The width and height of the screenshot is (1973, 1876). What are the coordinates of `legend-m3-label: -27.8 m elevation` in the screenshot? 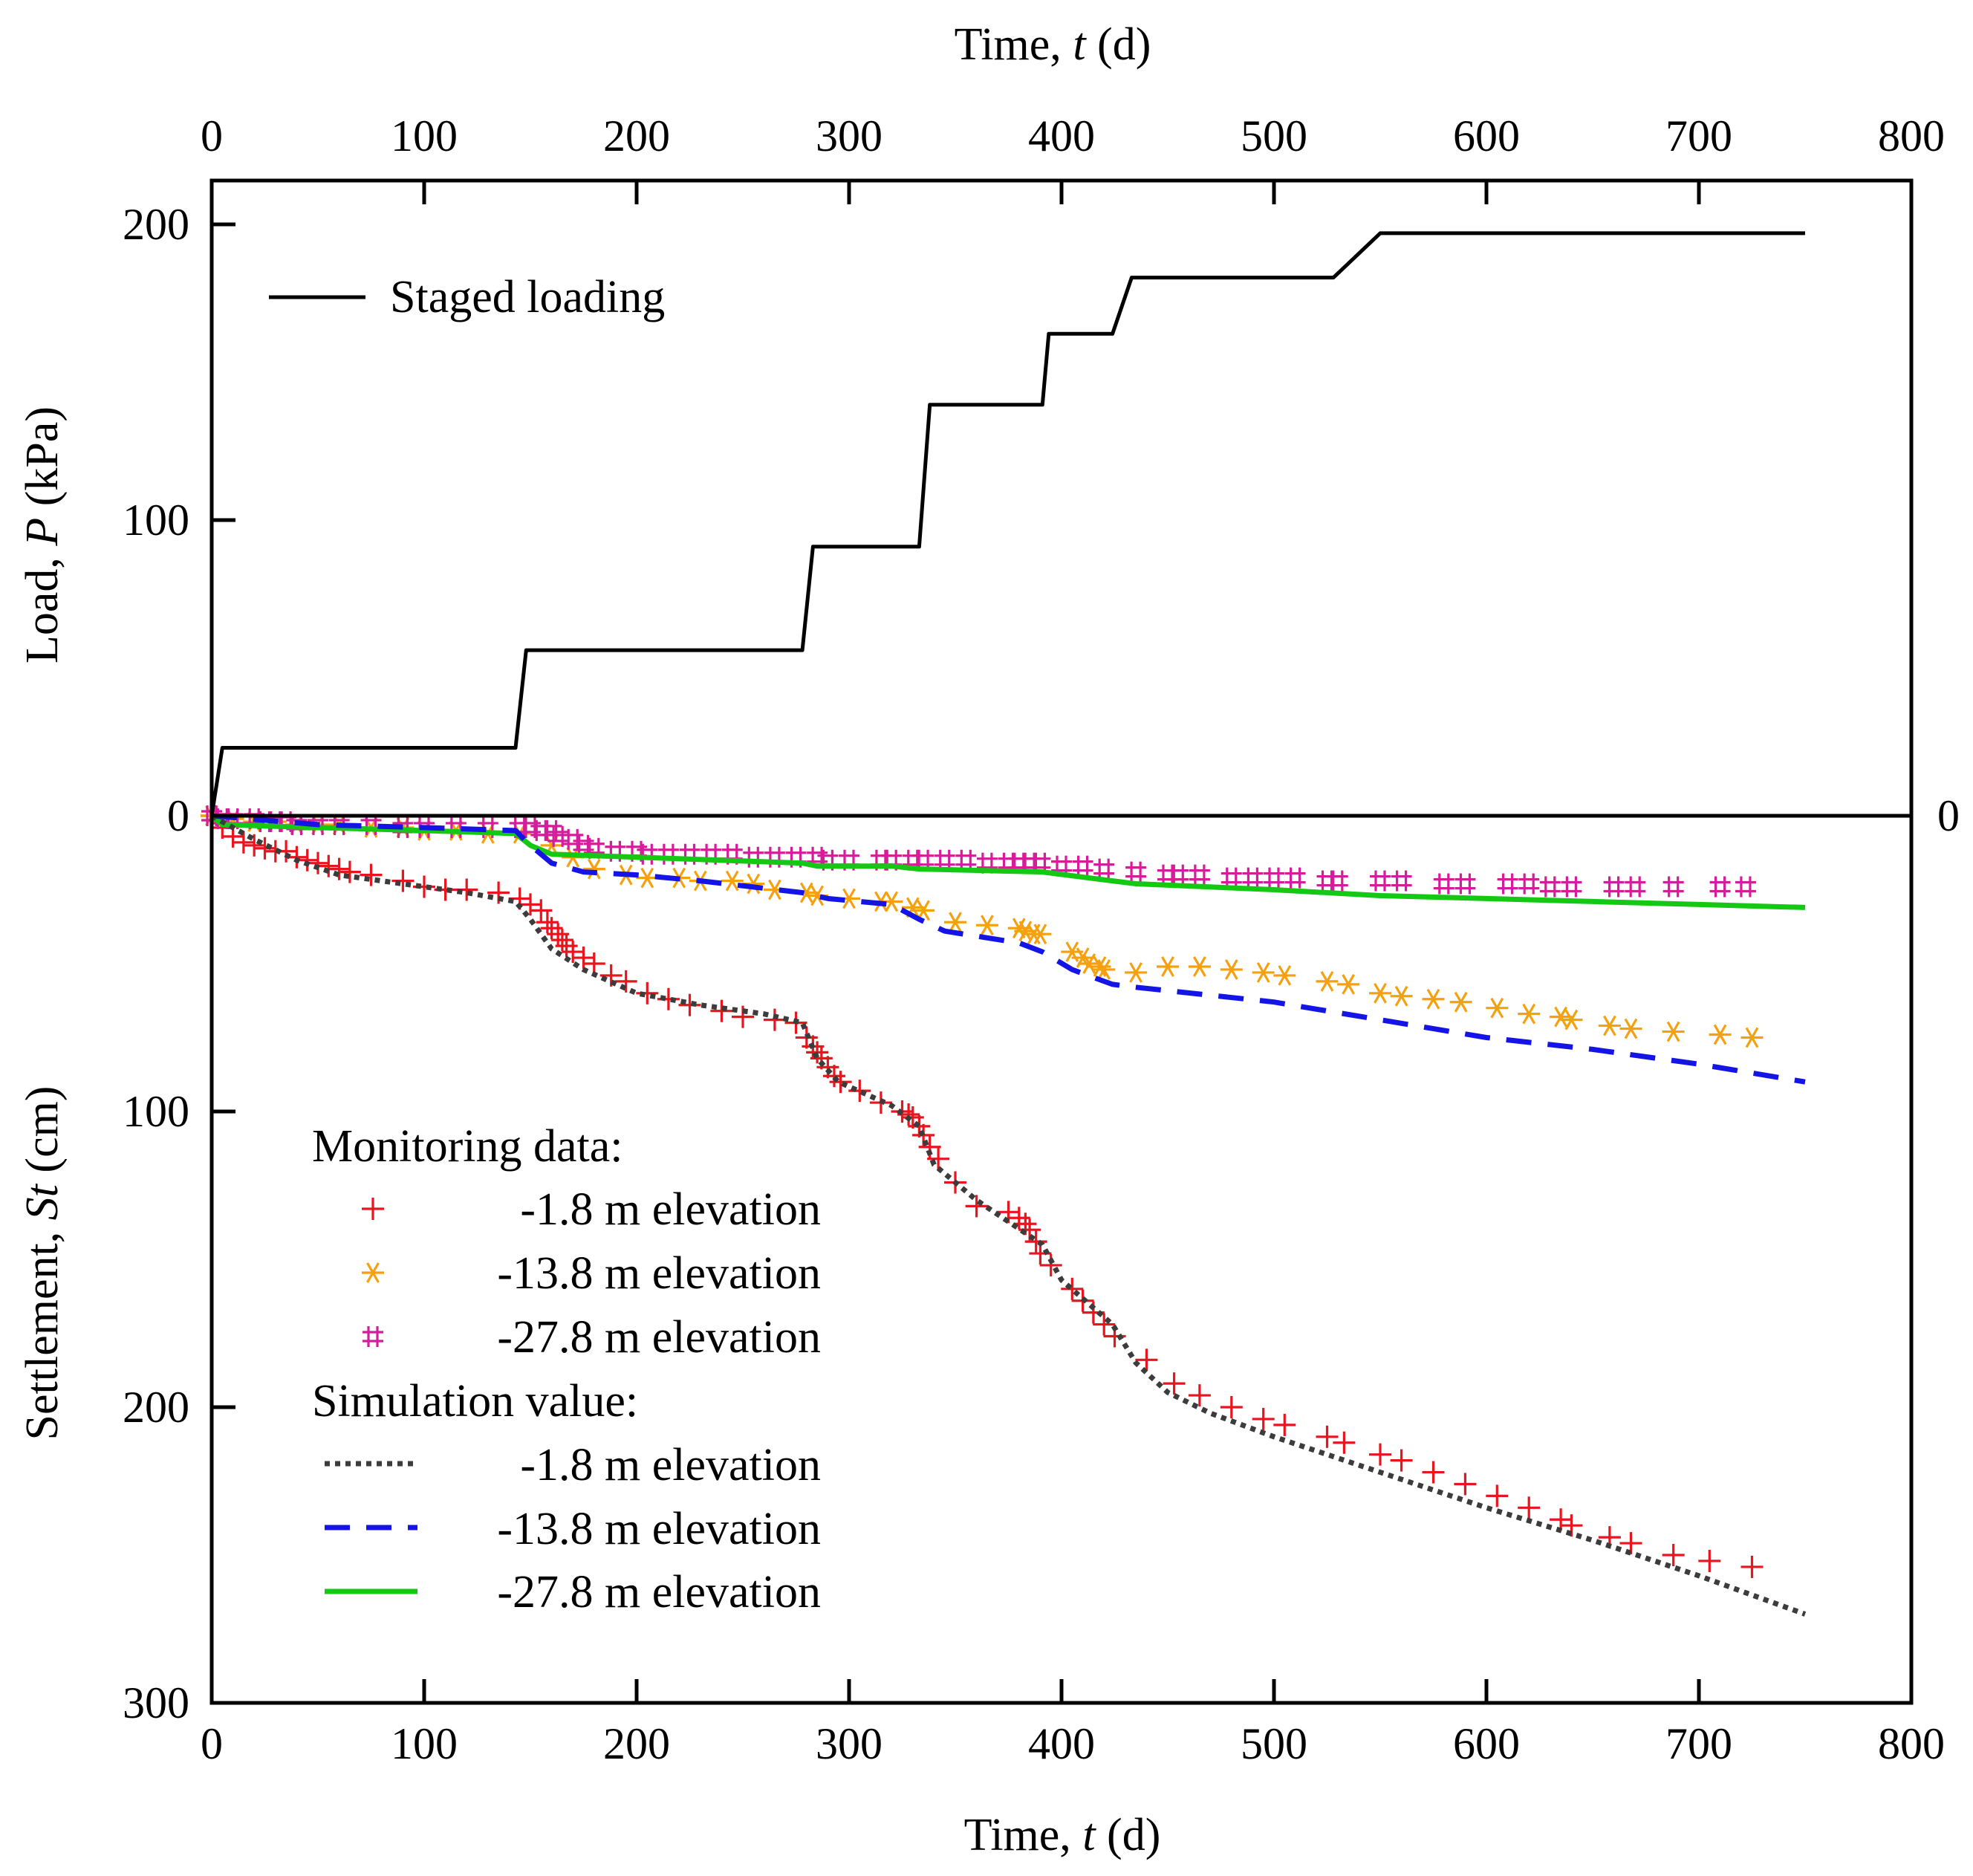 It's located at (659, 1338).